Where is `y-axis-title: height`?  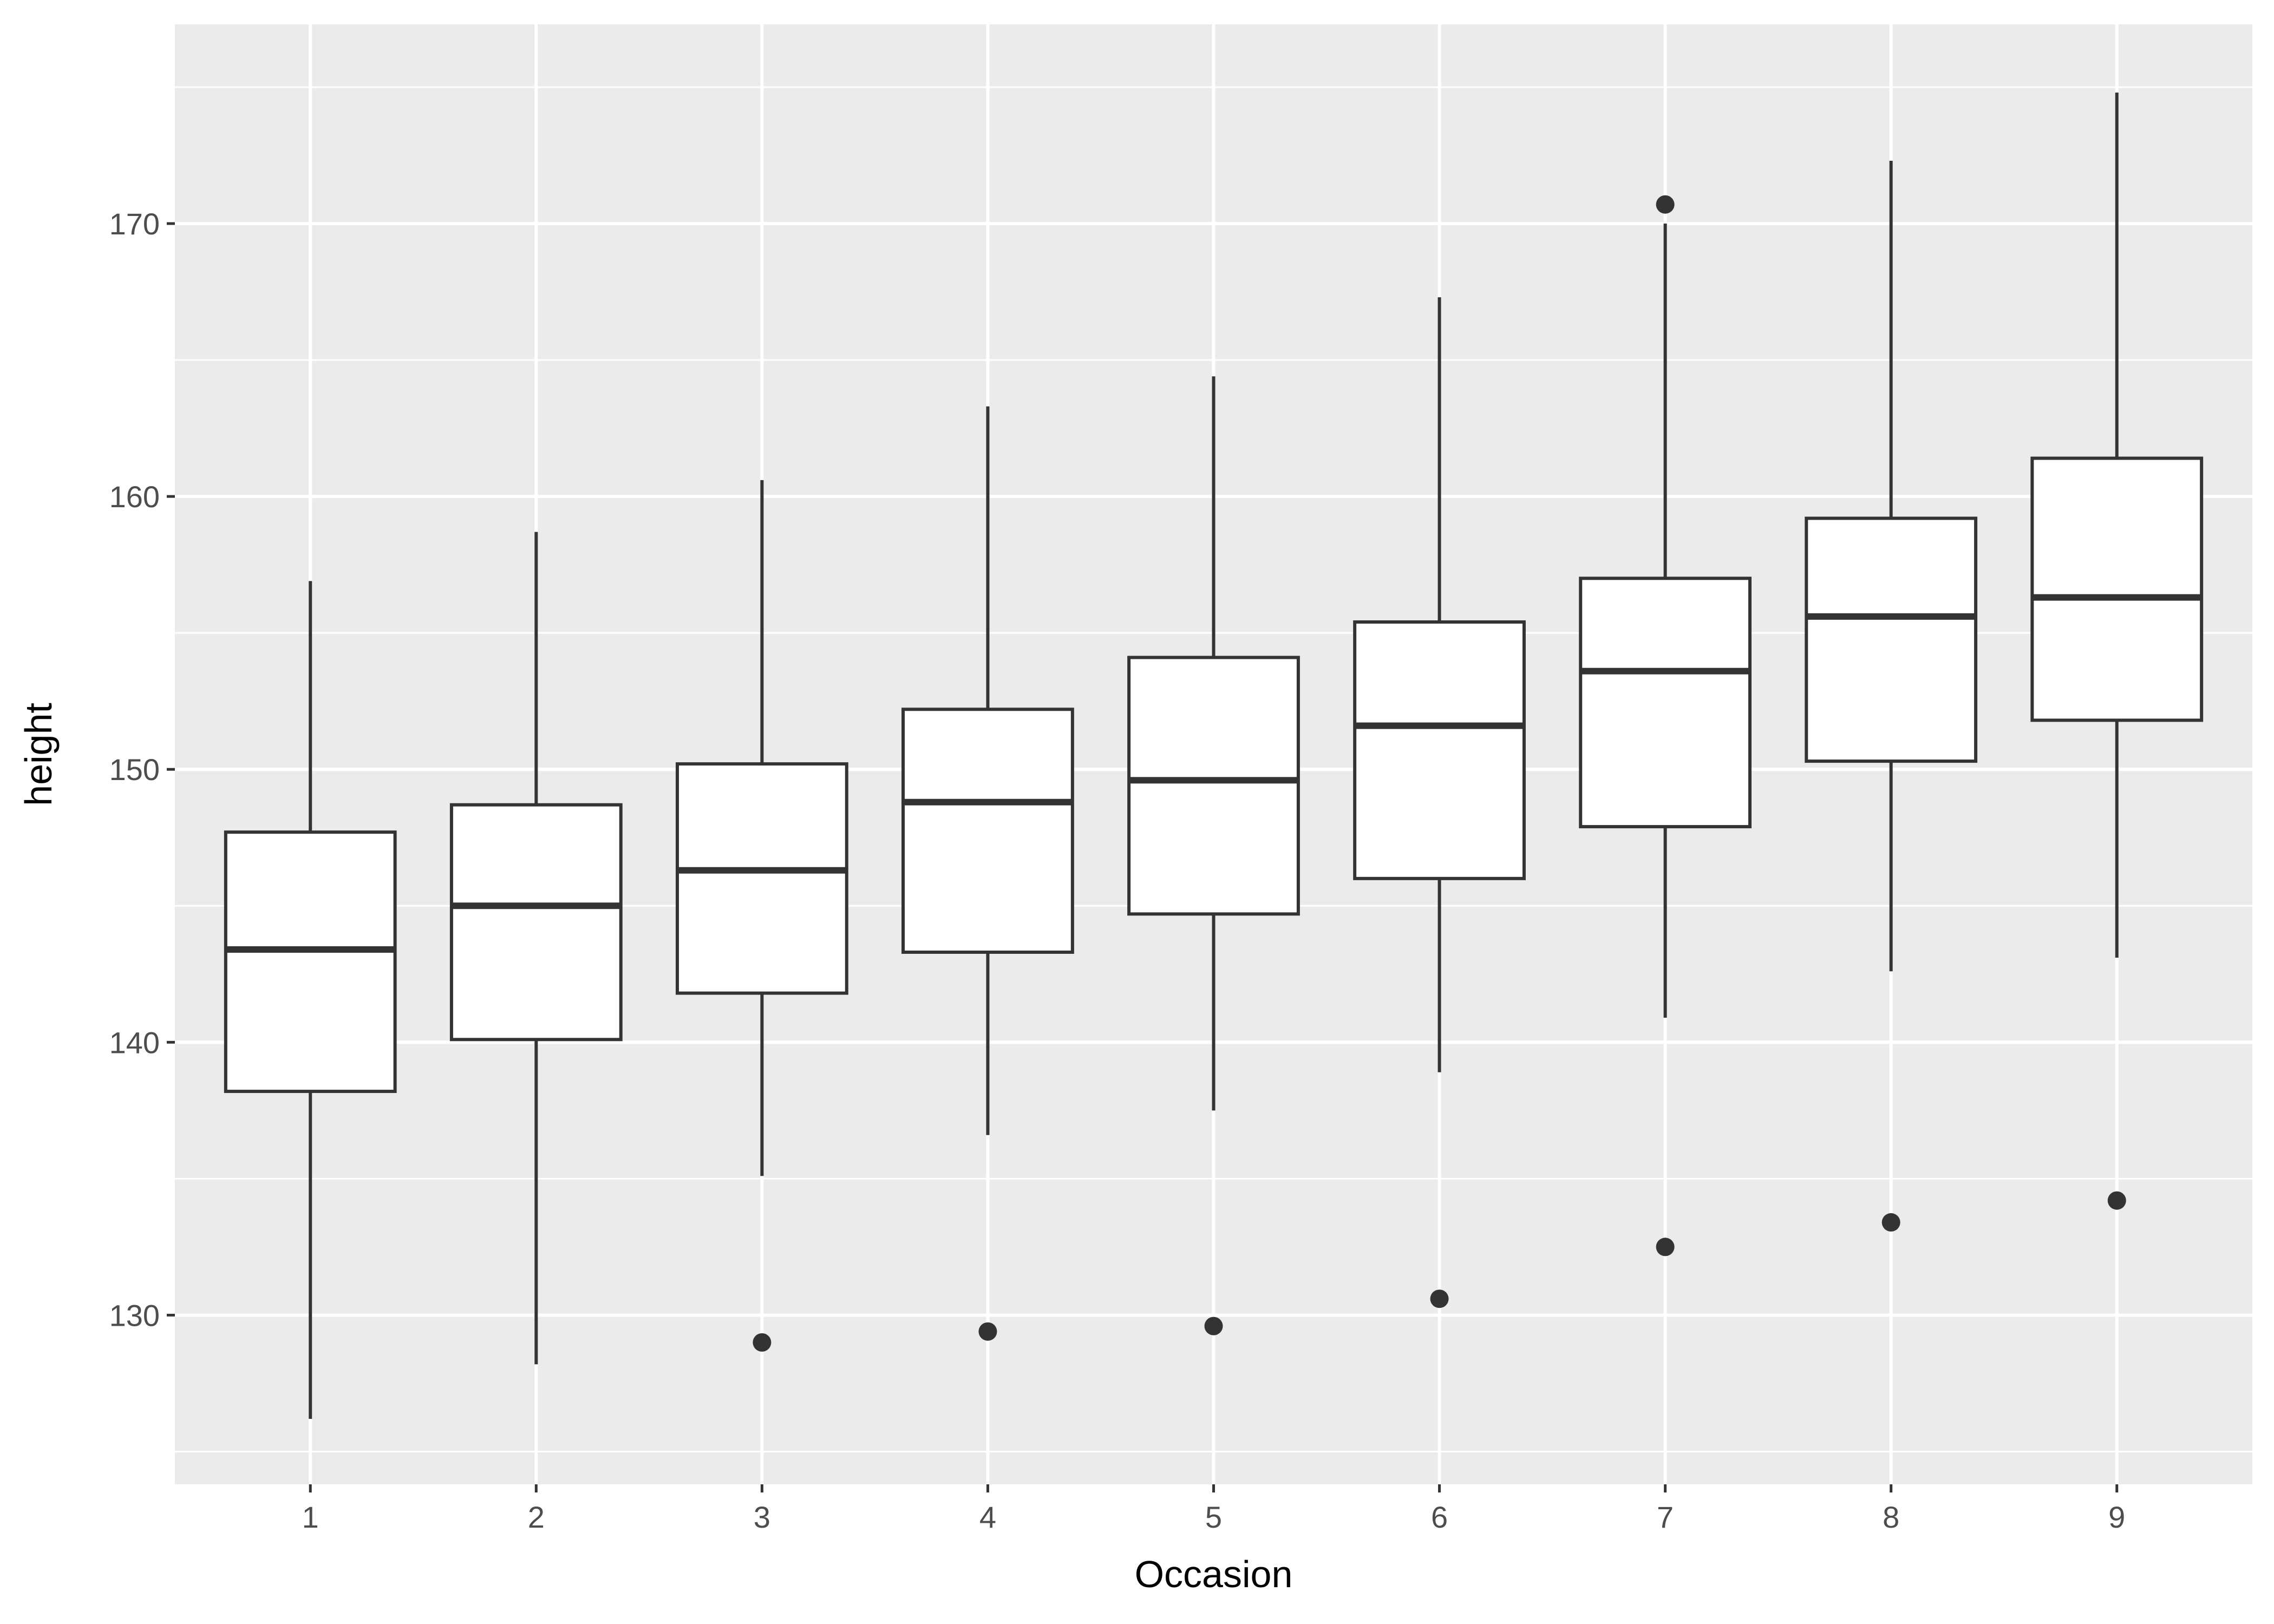 y-axis-title: height is located at coordinates (39, 754).